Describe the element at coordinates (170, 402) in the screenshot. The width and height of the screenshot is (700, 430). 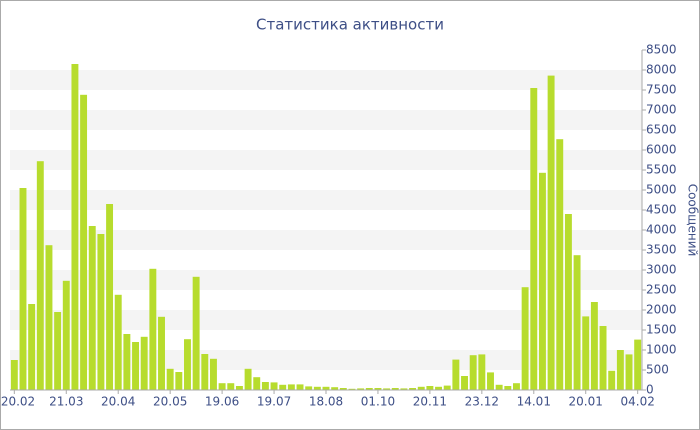
I see `x-tick-label: 20.05` at that location.